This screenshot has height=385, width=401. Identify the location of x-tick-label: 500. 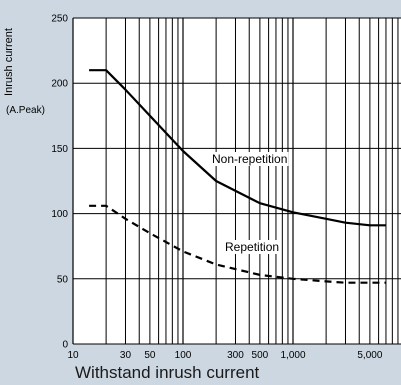
(260, 355).